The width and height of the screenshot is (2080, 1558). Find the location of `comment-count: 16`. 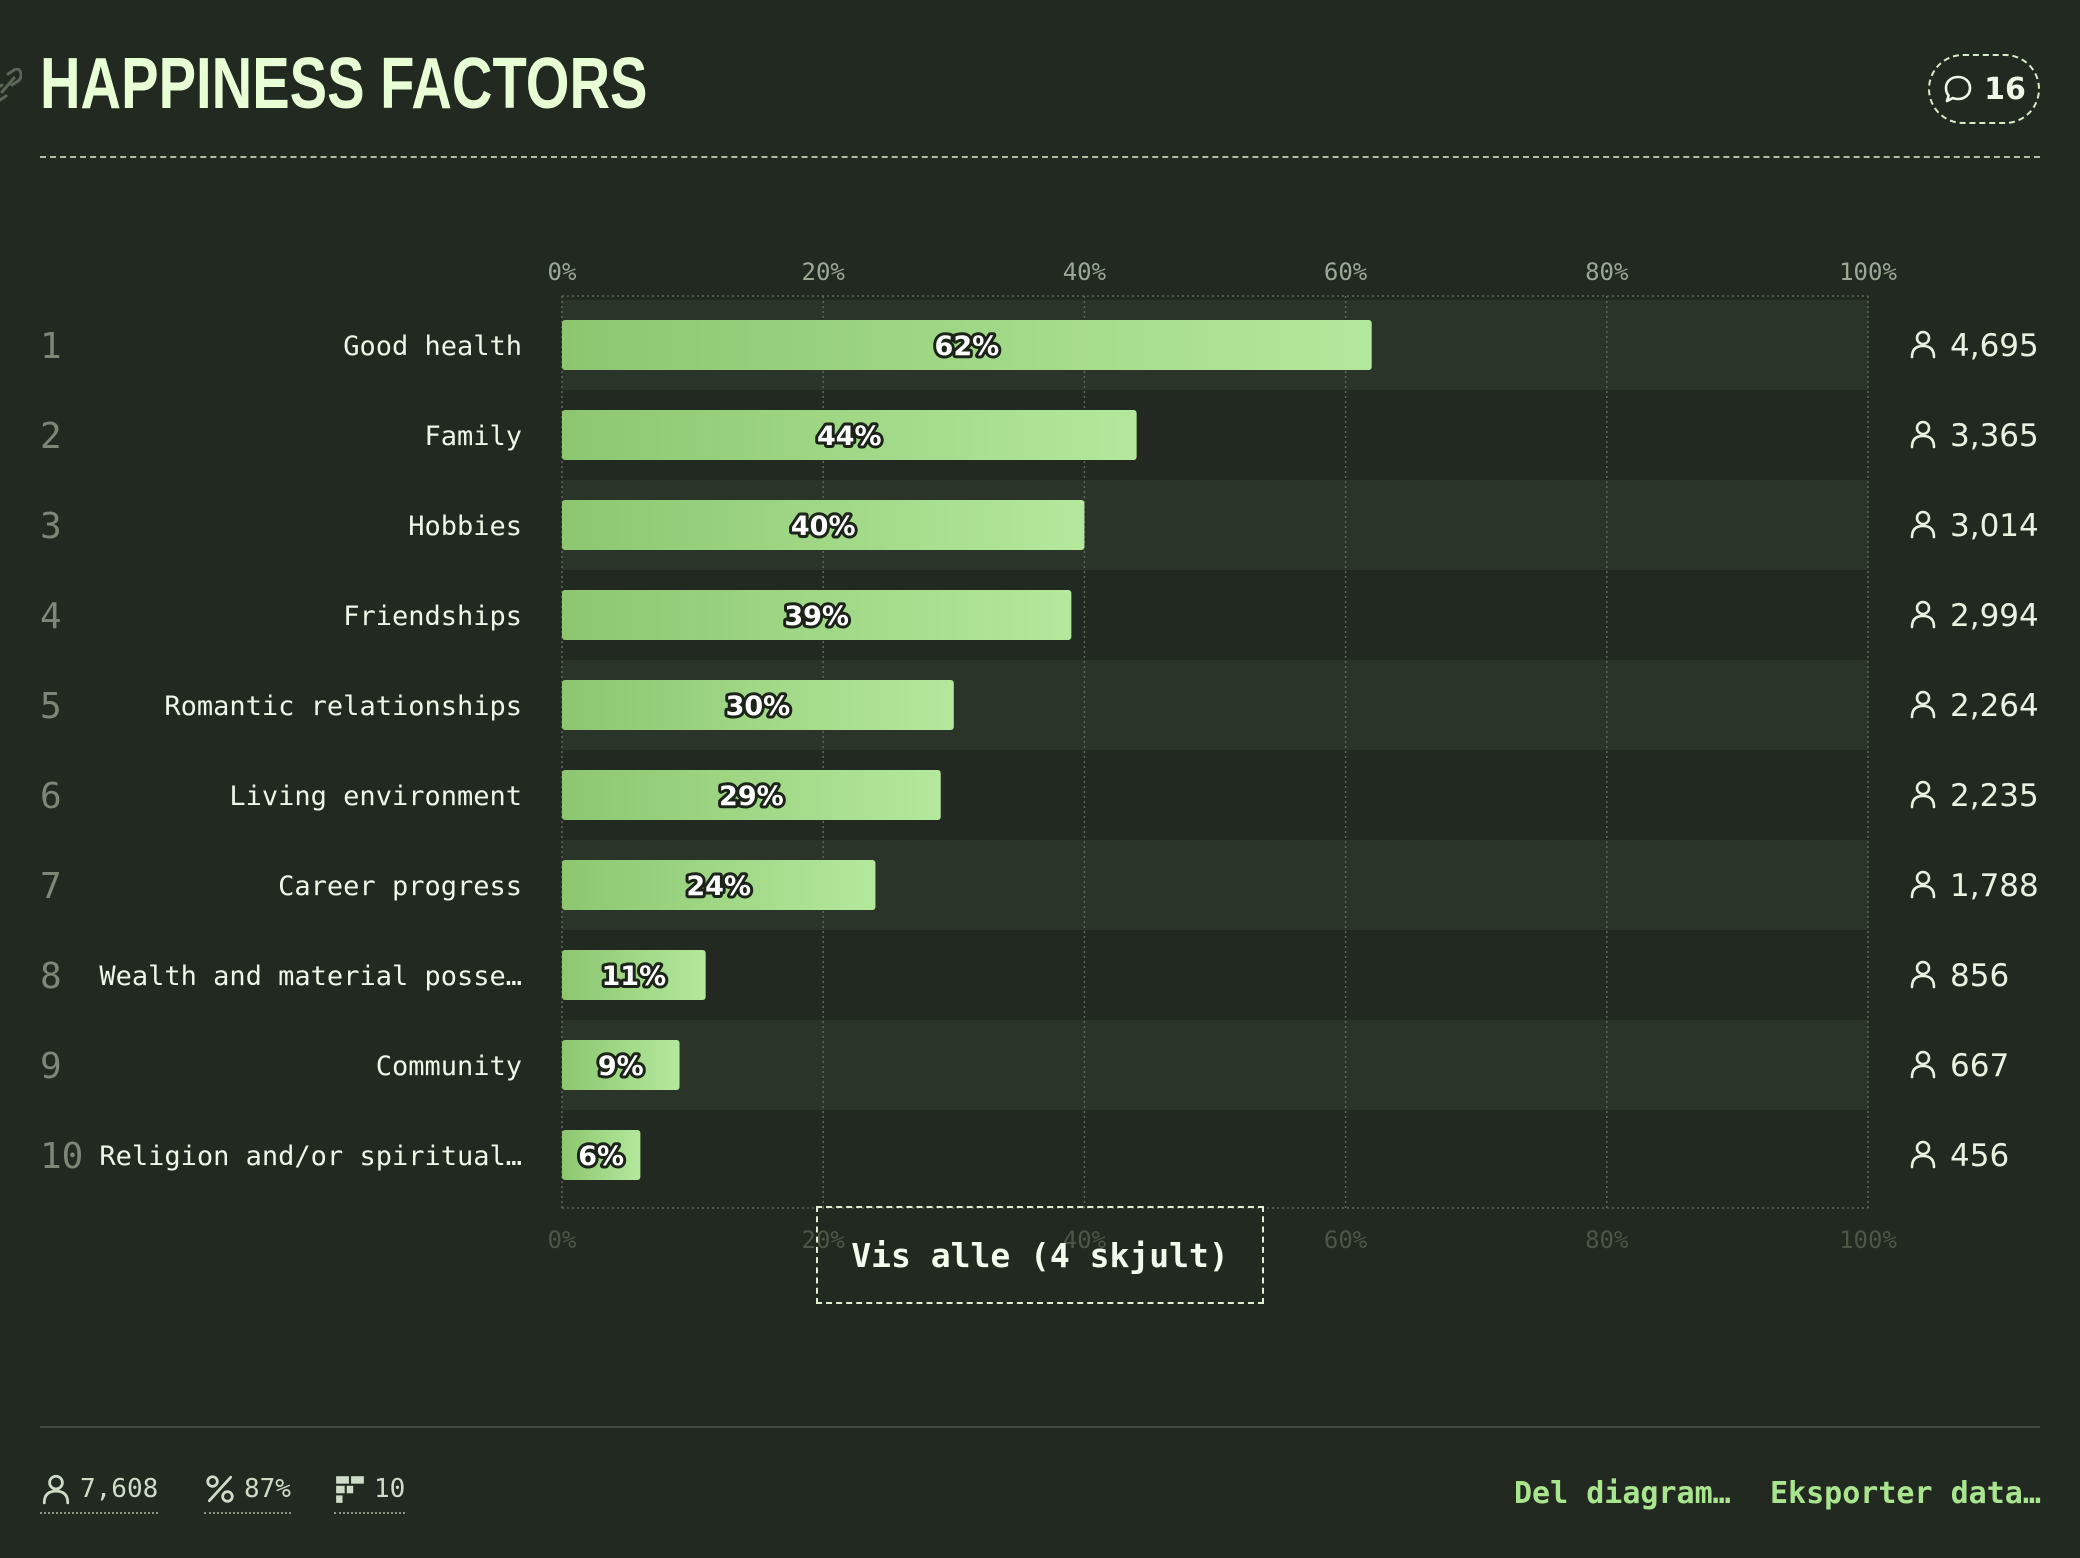

comment-count: 16 is located at coordinates (2005, 89).